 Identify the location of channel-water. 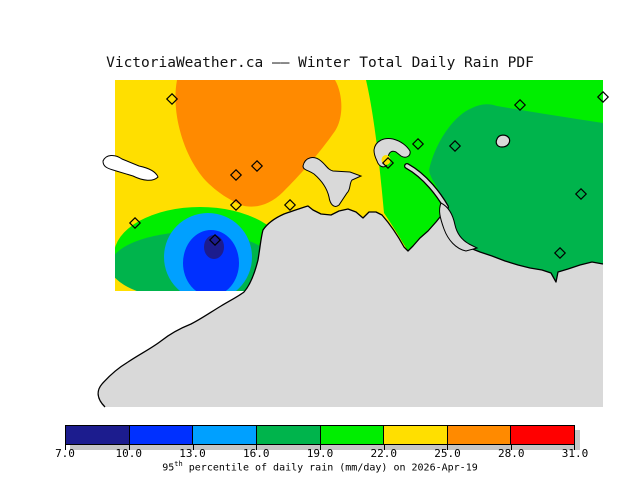
(426, 186).